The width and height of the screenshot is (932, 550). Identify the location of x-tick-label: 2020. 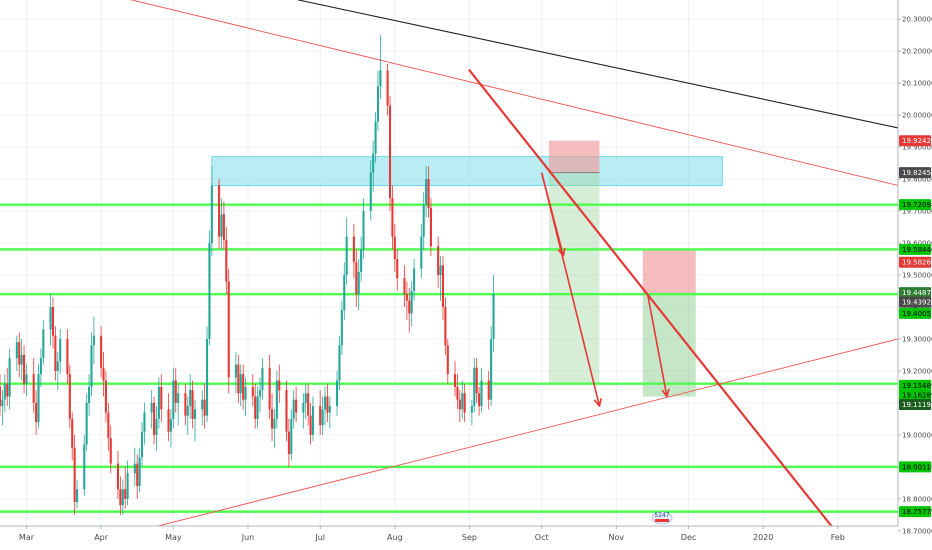
(763, 537).